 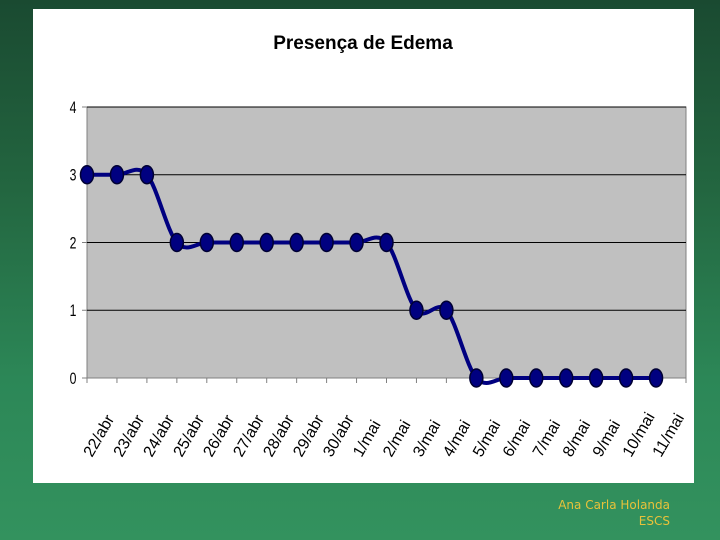 I want to click on chart-title: Presença de Edema, so click(x=363, y=43).